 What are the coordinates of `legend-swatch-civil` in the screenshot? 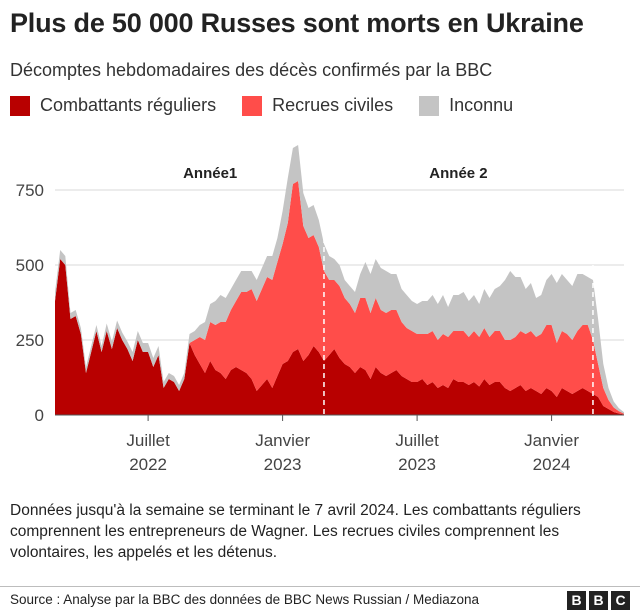 It's located at (252, 105).